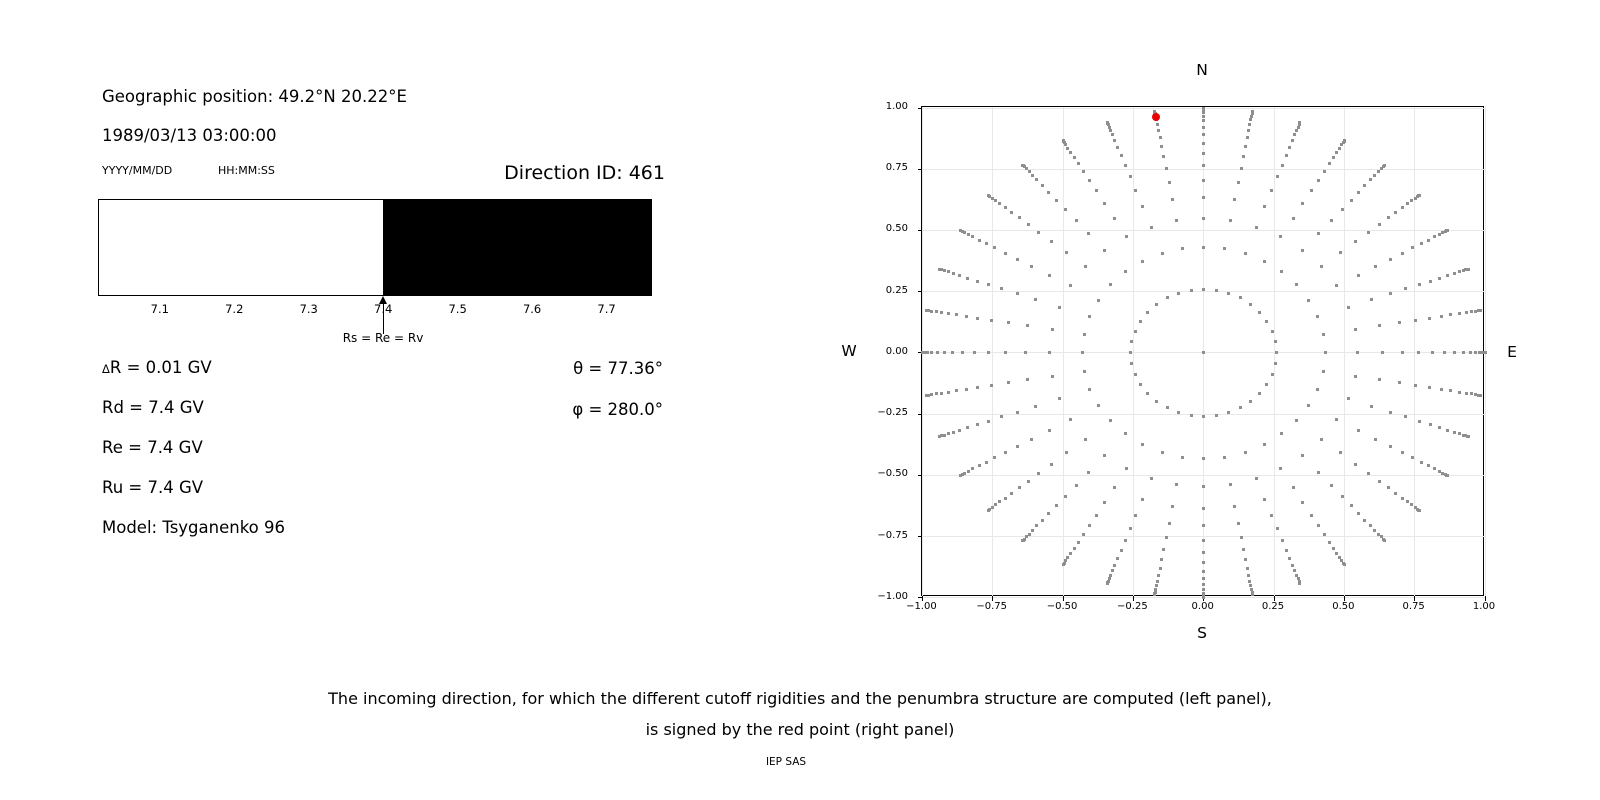 The width and height of the screenshot is (1600, 800). Describe the element at coordinates (1203, 292) in the screenshot. I see `gridline-horizontal` at that location.